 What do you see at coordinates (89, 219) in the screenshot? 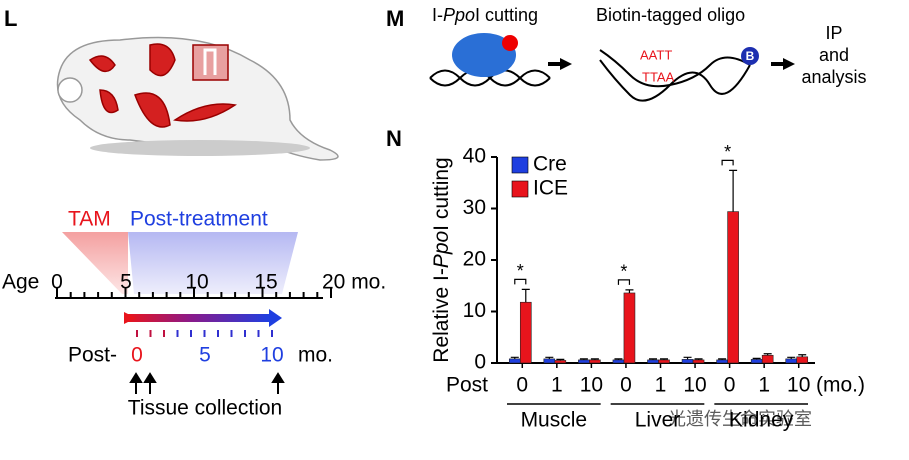
I see `tam-label: TAM` at bounding box center [89, 219].